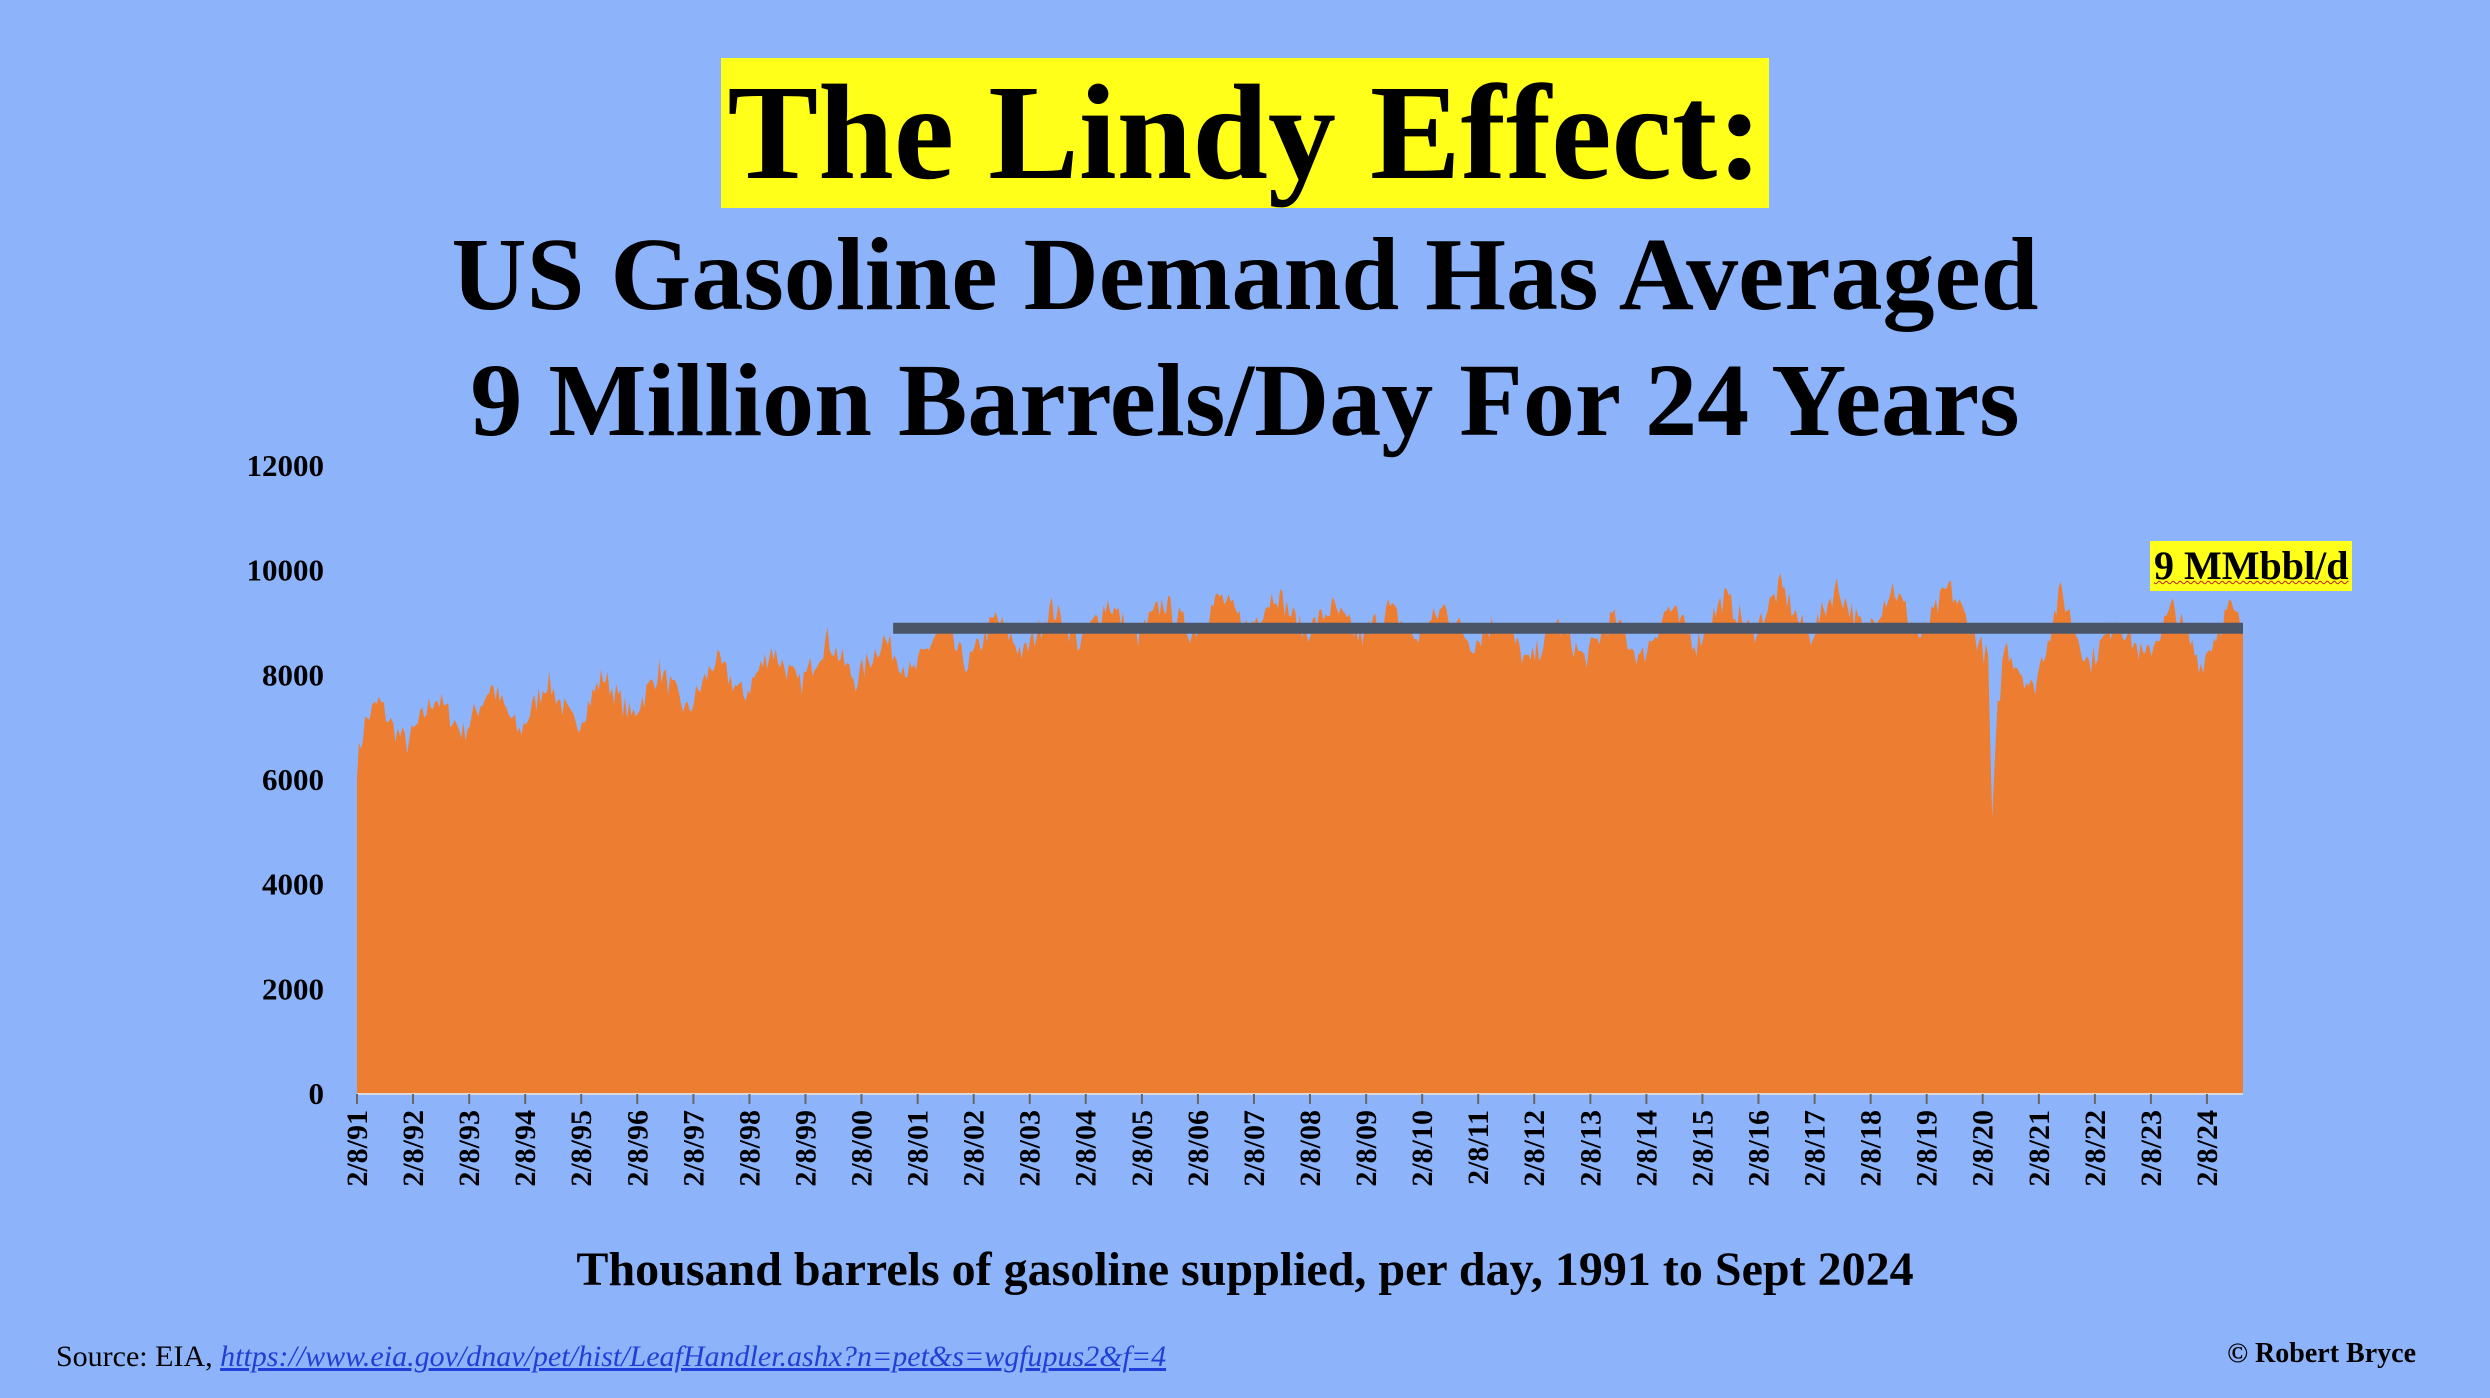  What do you see at coordinates (2207, 1148) in the screenshot?
I see `x-tick-label: 2/8/24` at bounding box center [2207, 1148].